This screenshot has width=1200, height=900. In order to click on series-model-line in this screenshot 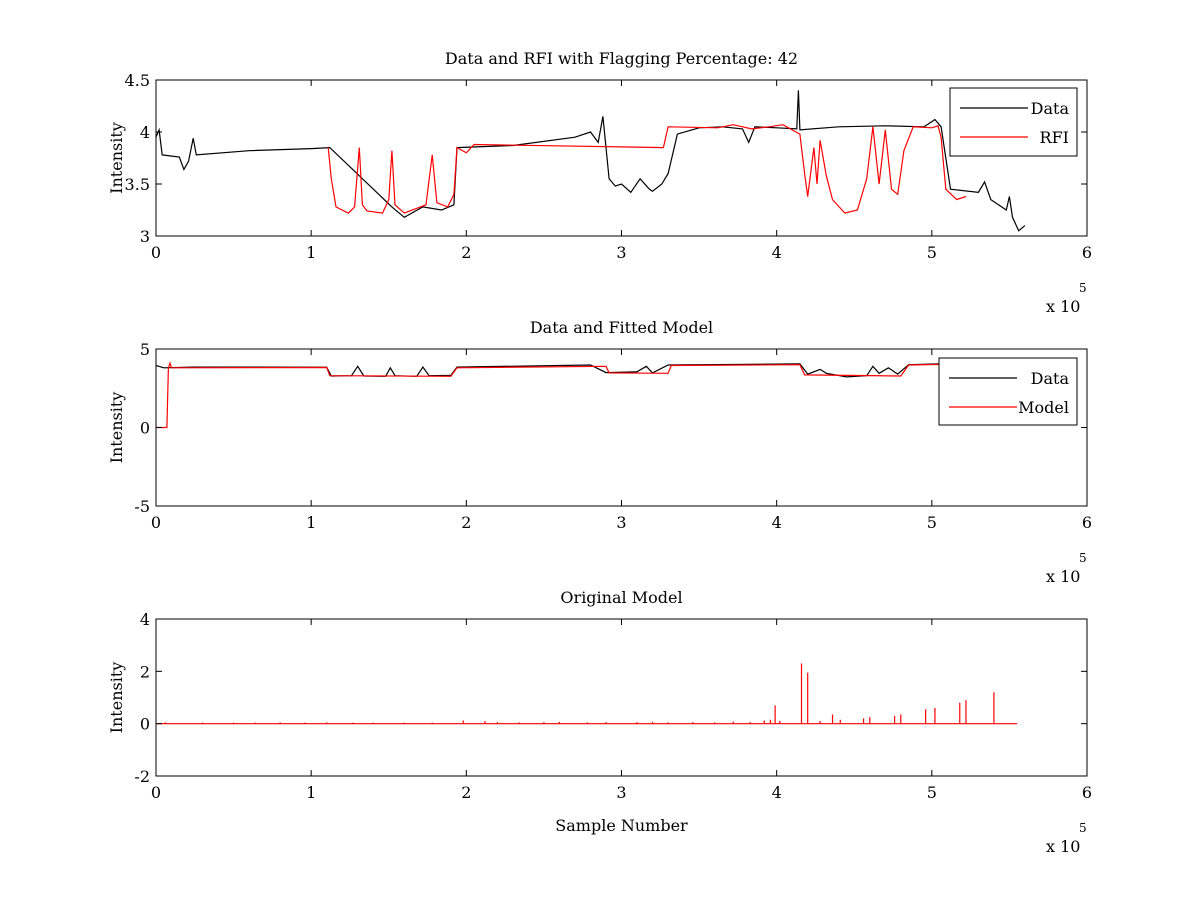, I will do `click(555, 395)`.